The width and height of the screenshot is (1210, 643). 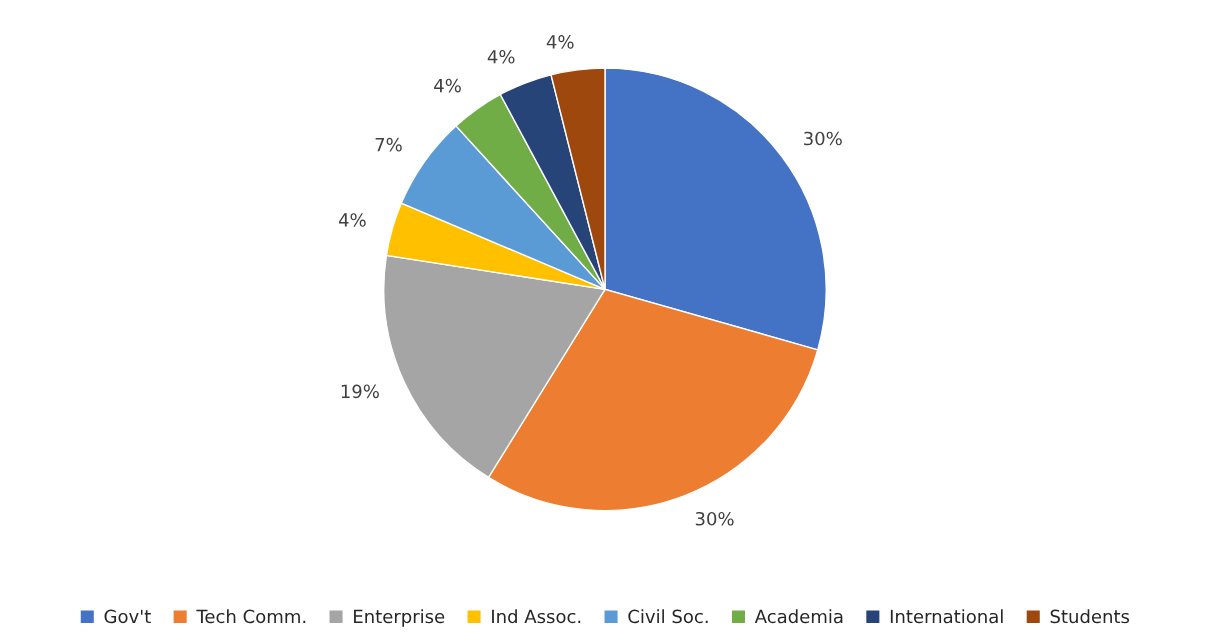 What do you see at coordinates (127, 616) in the screenshot?
I see `legend-label: Gov't` at bounding box center [127, 616].